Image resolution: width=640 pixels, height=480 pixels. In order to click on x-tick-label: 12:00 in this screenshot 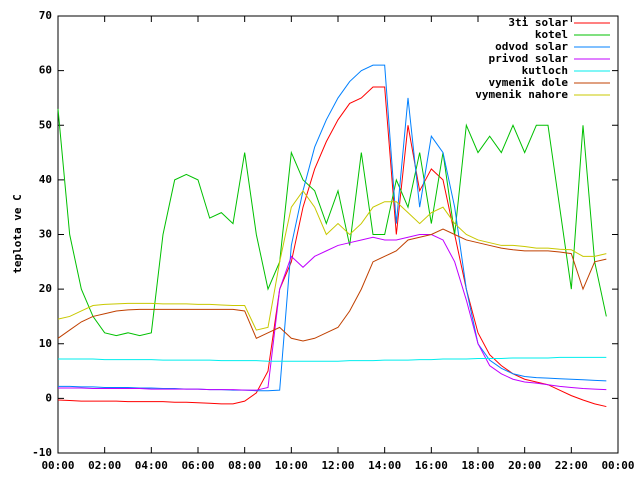, I will do `click(337, 465)`.